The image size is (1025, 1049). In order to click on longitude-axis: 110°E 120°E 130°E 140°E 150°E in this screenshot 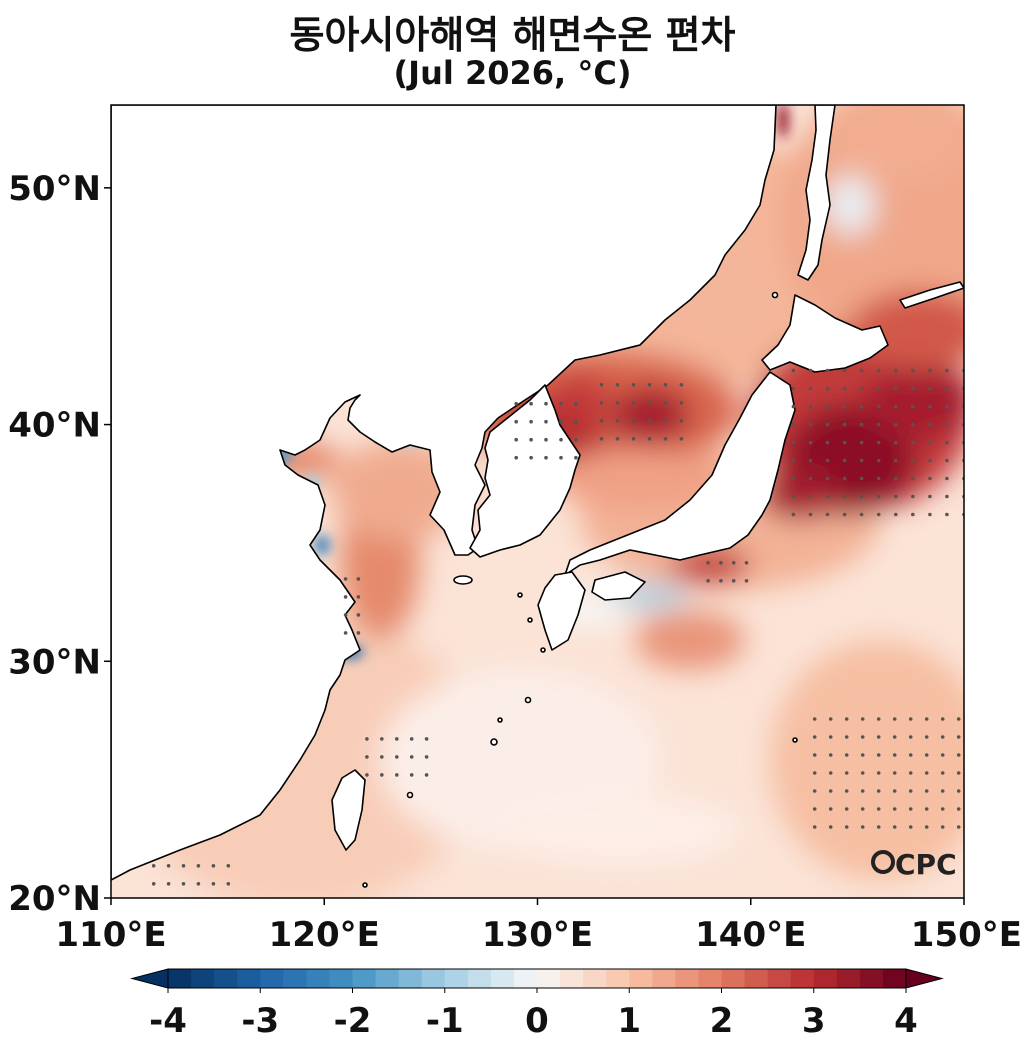, I will do `click(538, 926)`.